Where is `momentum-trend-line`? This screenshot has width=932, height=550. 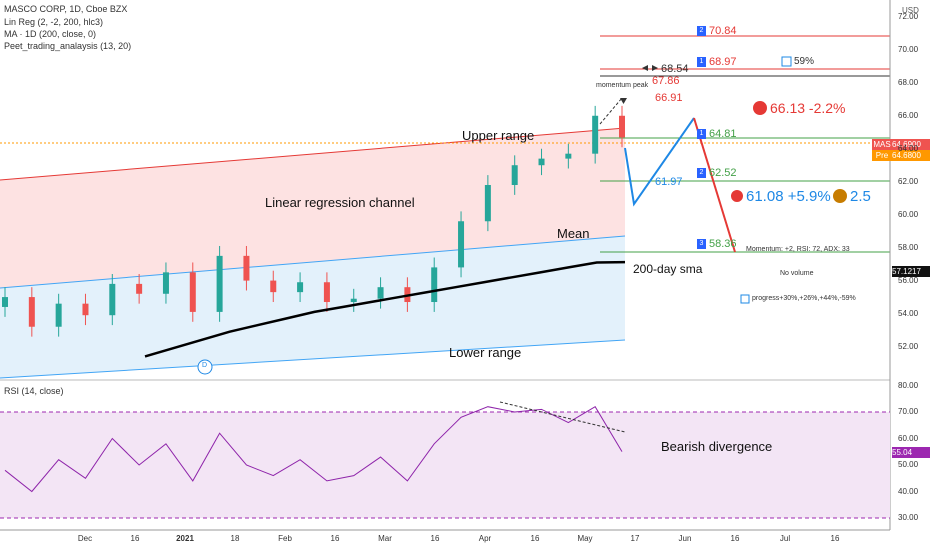
momentum-trend-line is located at coordinates (611, 111).